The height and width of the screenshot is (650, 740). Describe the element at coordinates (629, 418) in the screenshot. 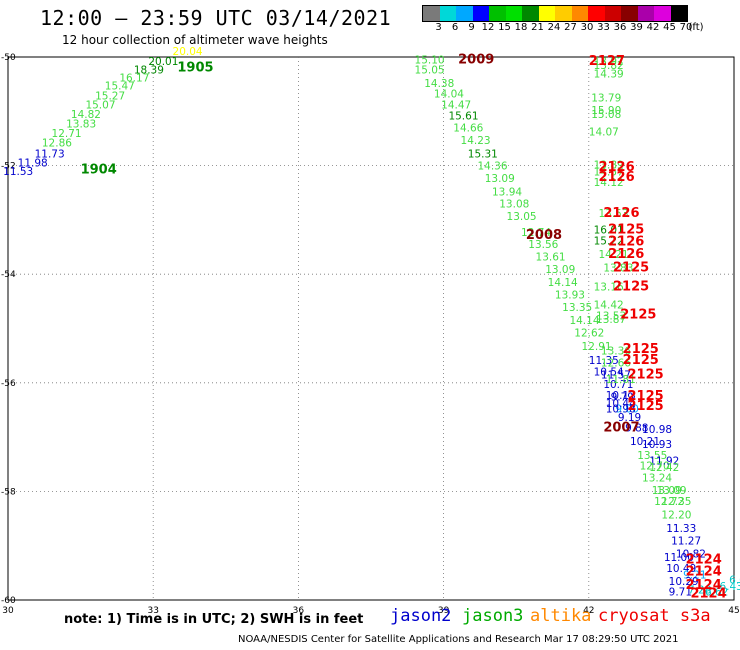

I see `wave-height-value: 9.19` at that location.